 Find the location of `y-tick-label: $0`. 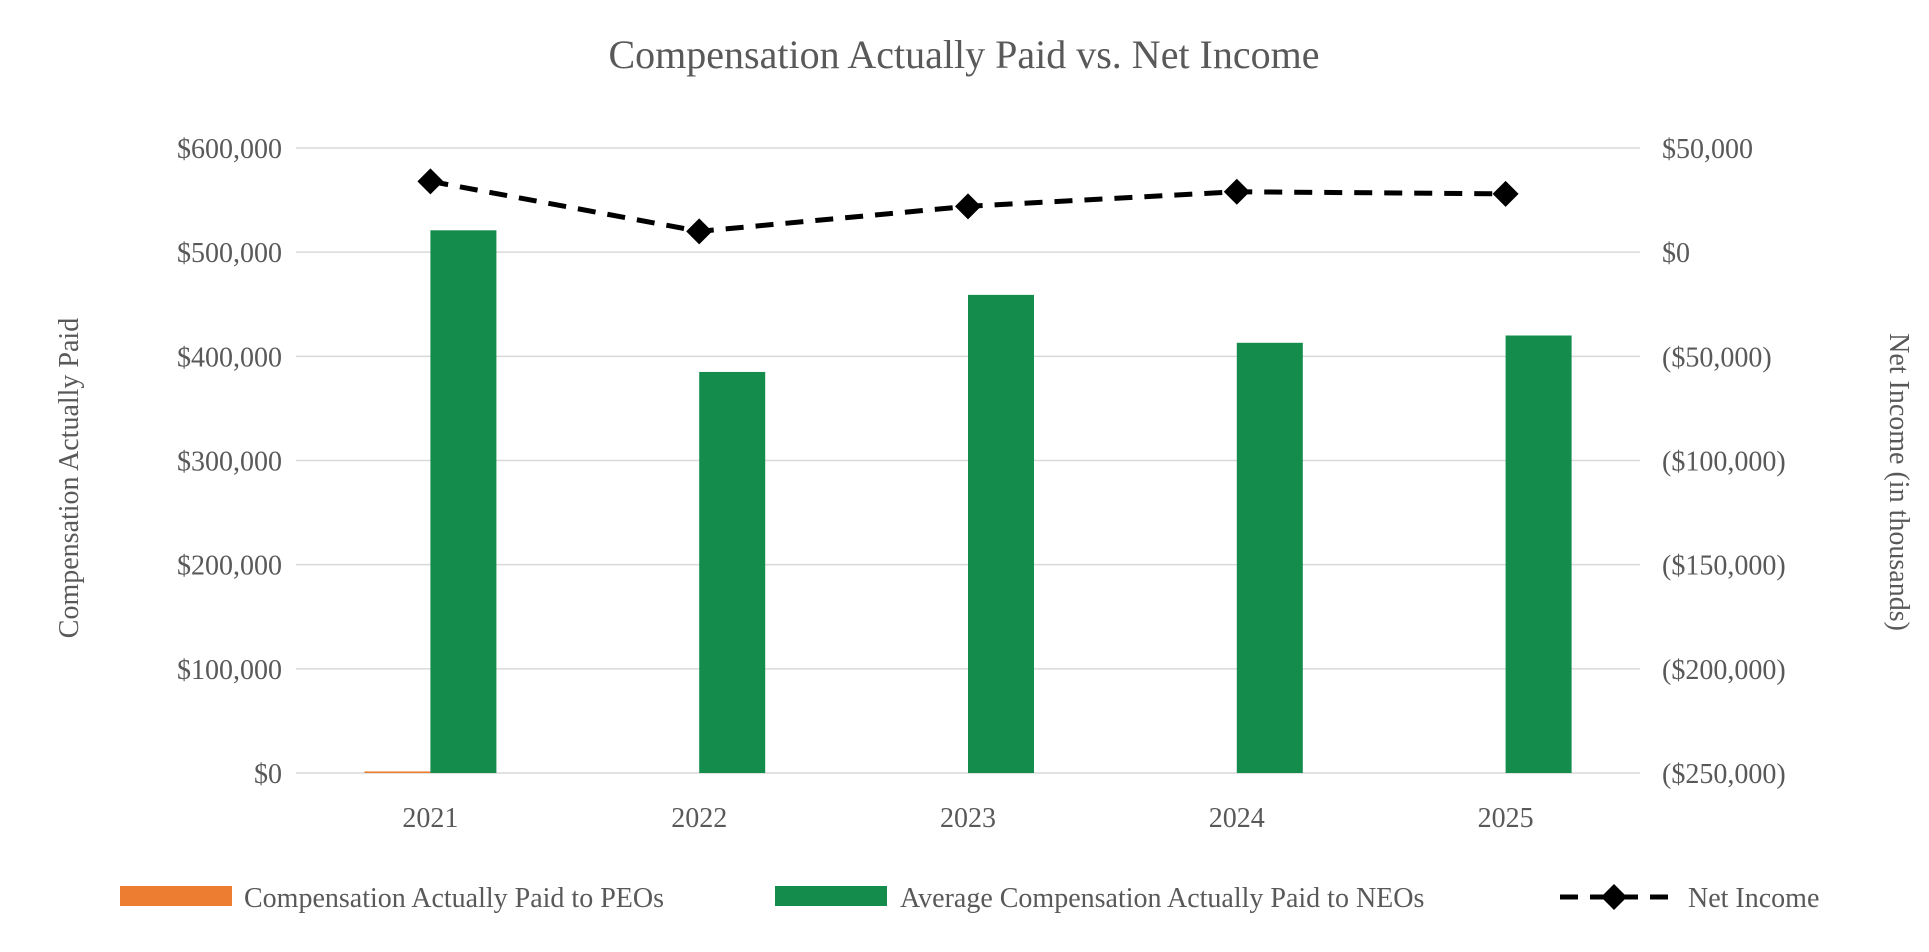

y-tick-label: $0 is located at coordinates (268, 774).